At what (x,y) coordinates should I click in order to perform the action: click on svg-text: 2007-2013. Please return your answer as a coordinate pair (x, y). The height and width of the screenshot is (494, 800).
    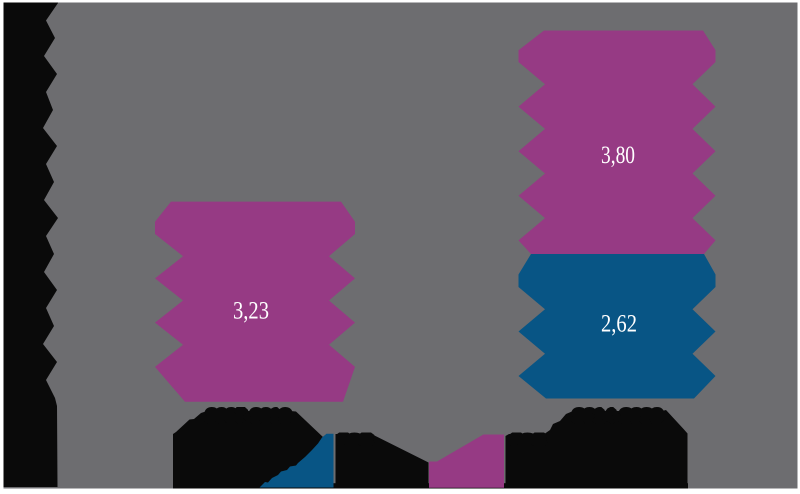
    Looking at the image, I should click on (248, 416).